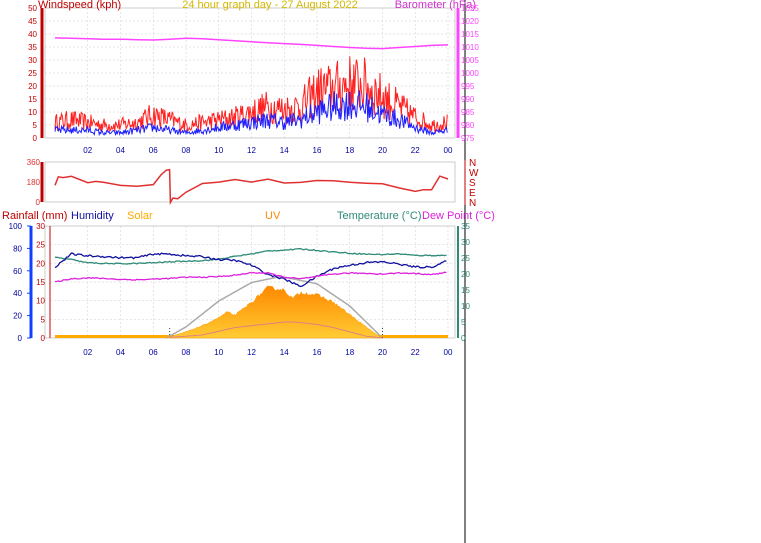  Describe the element at coordinates (458, 216) in the screenshot. I see `dew-point-label: Dew Point (°C)` at that location.